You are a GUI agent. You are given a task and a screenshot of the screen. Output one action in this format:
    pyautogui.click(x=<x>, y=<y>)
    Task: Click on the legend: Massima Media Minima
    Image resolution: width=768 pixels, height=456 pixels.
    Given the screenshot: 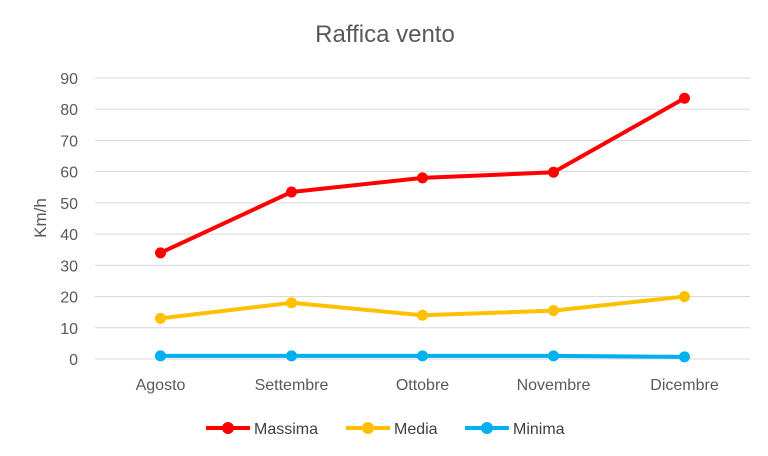 What is the action you would take?
    pyautogui.click(x=385, y=429)
    